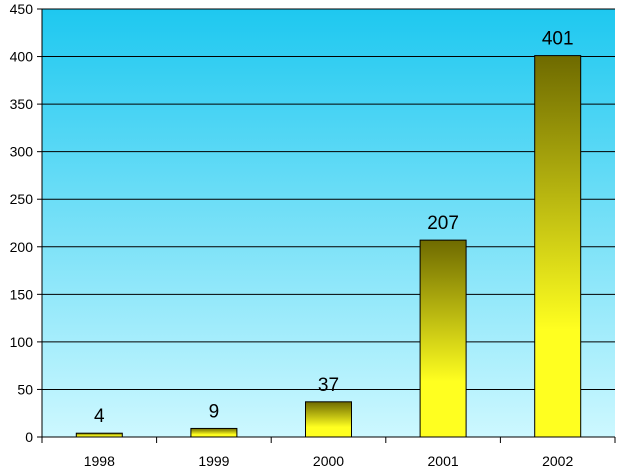  Describe the element at coordinates (443, 223) in the screenshot. I see `data-label: 207` at that location.